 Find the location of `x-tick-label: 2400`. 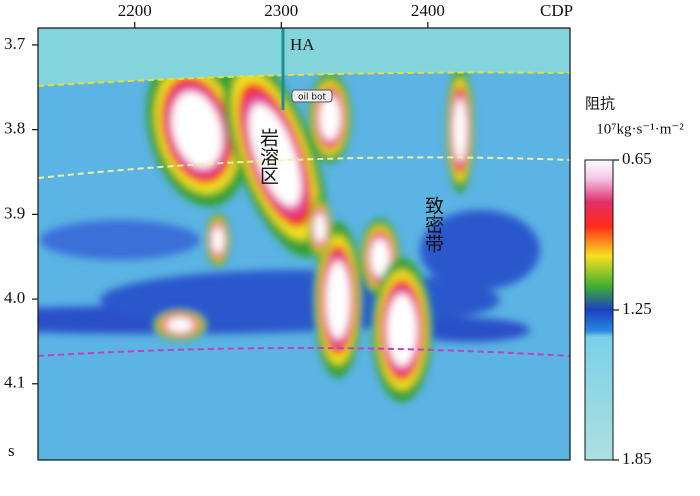

x-tick-label: 2400 is located at coordinates (428, 10).